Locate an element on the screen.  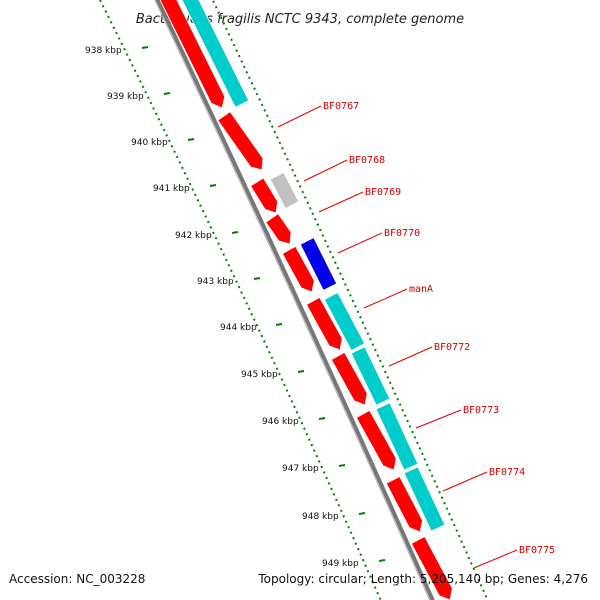
kbp-tick-label: 942 kbp is located at coordinates (193, 236).